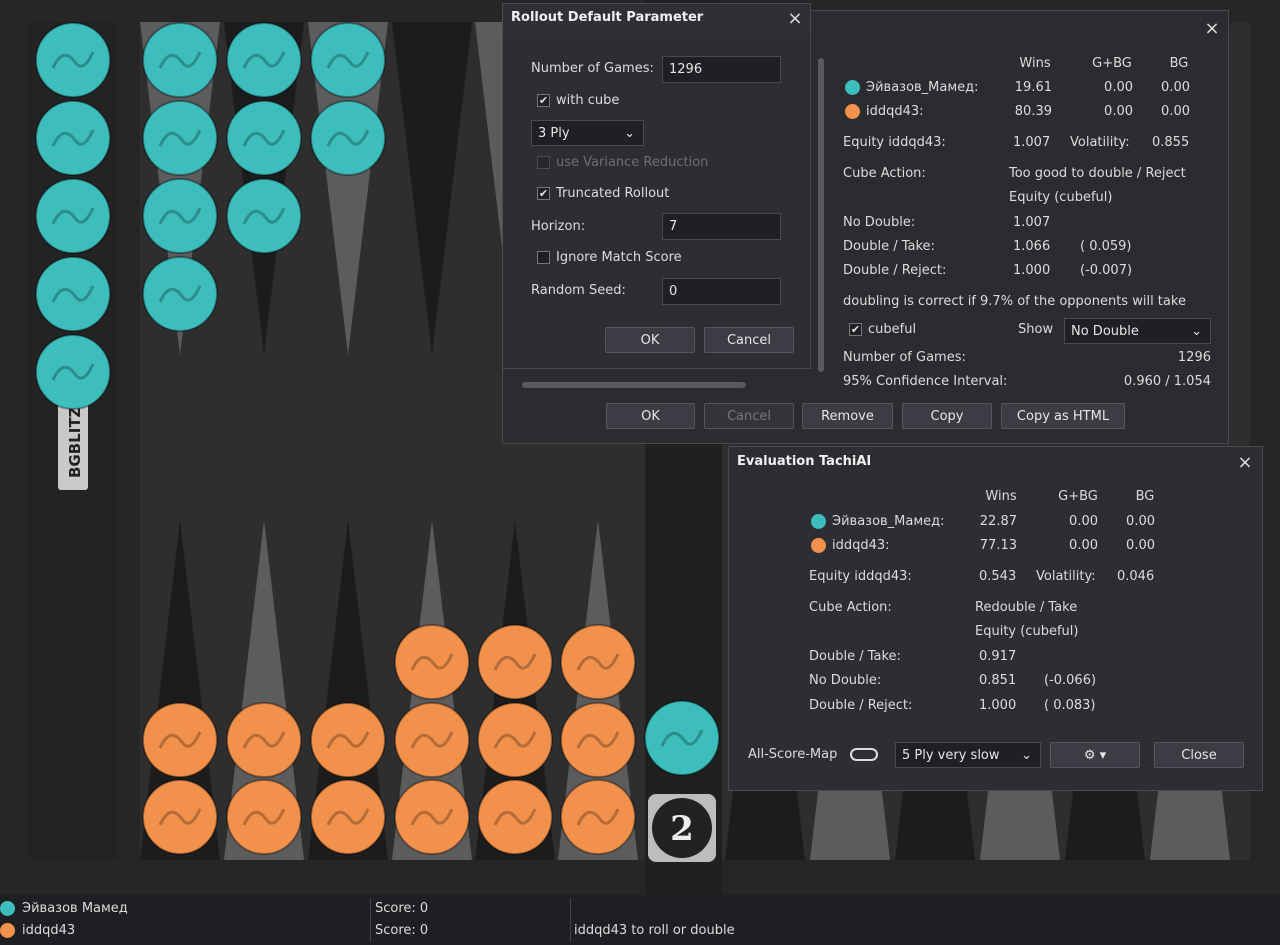 This screenshot has height=945, width=1280. I want to click on title-bar, so click(656, 19).